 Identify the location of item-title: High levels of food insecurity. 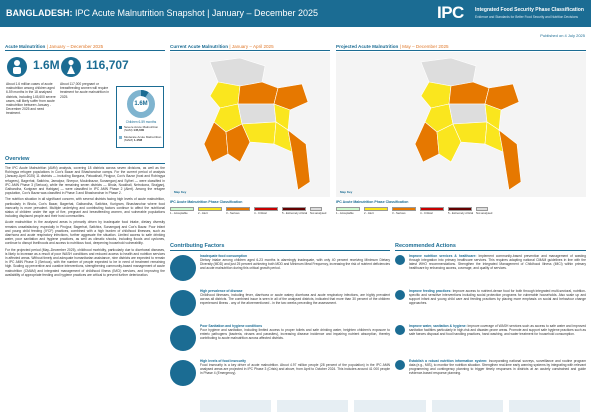
(223, 361).